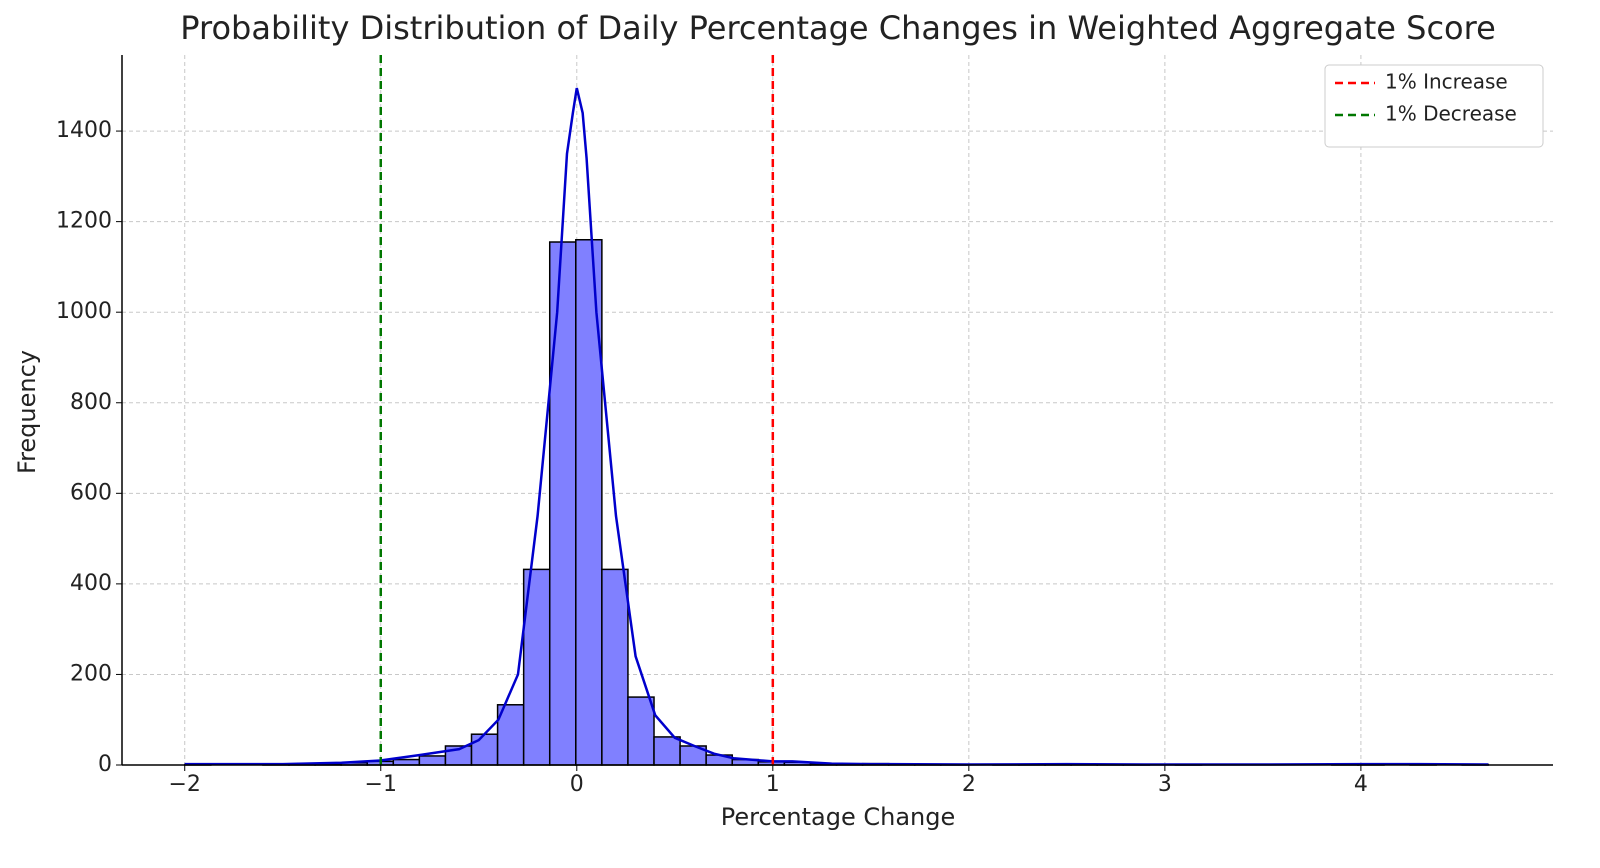 This screenshot has width=1600, height=868. Describe the element at coordinates (773, 784) in the screenshot. I see `x-tick-label: 1` at that location.